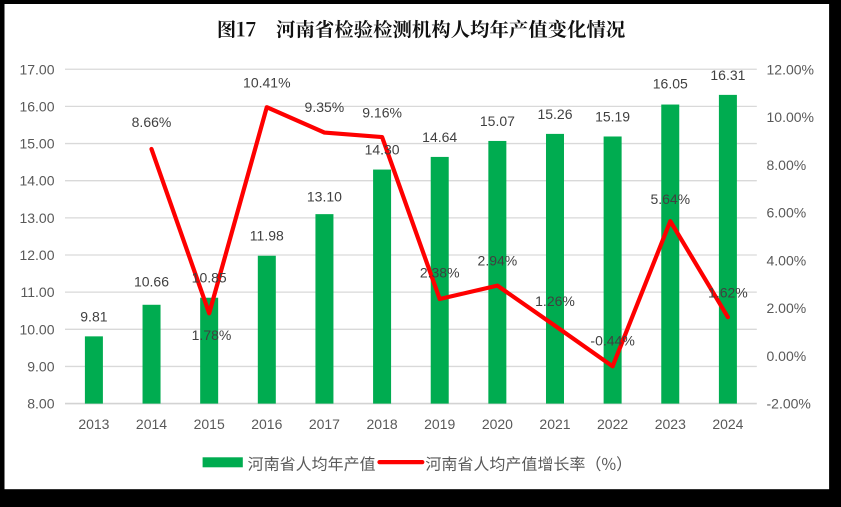 Image resolution: width=841 pixels, height=507 pixels. What do you see at coordinates (440, 273) in the screenshot?
I see `svg-text: 2.38%` at bounding box center [440, 273].